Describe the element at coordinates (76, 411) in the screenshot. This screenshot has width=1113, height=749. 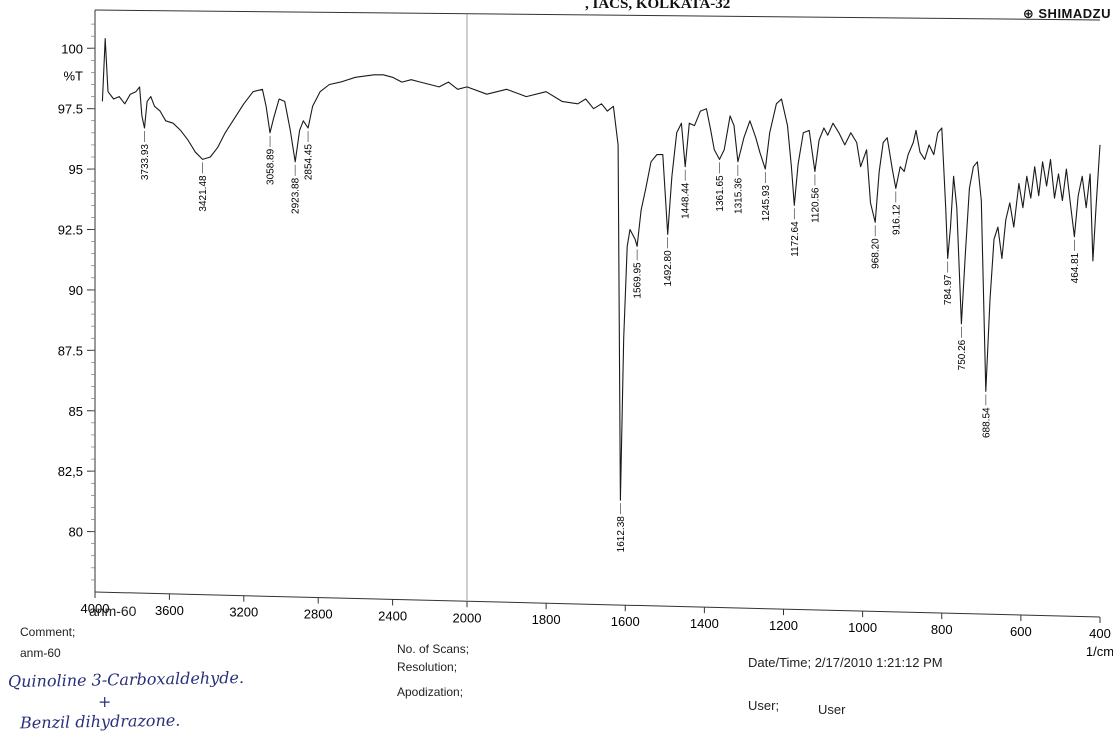
I see `y-tick-label: 85` at that location.